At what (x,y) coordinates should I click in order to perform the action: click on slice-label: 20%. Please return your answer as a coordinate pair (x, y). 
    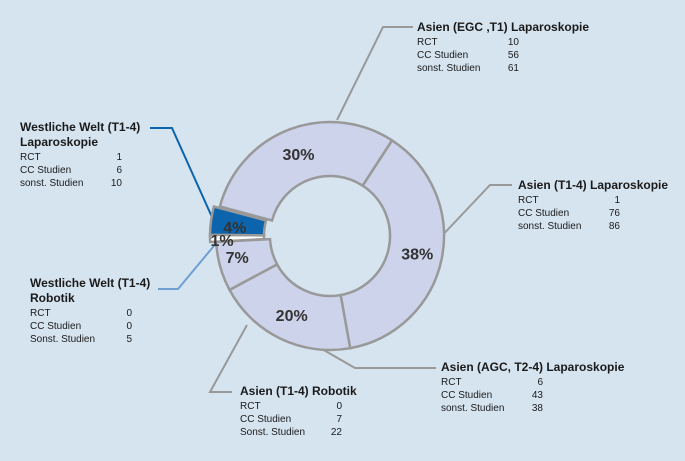
    Looking at the image, I should click on (292, 316).